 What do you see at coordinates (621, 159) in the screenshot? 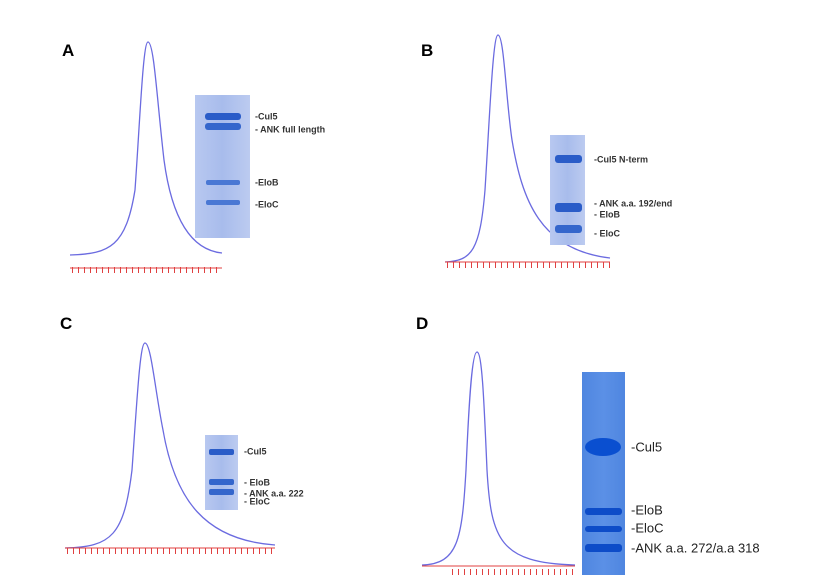
I see `band-label: -Cul5 N-term` at bounding box center [621, 159].